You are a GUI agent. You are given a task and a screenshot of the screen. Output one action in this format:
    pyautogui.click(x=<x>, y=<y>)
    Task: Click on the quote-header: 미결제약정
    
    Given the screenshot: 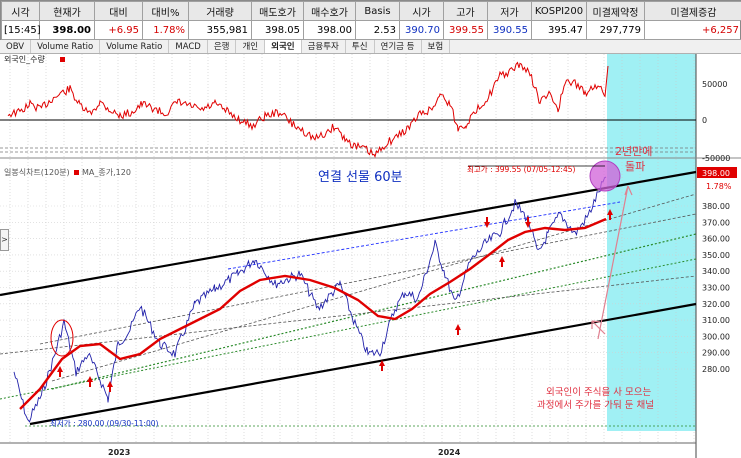 What is the action you would take?
    pyautogui.click(x=615, y=11)
    